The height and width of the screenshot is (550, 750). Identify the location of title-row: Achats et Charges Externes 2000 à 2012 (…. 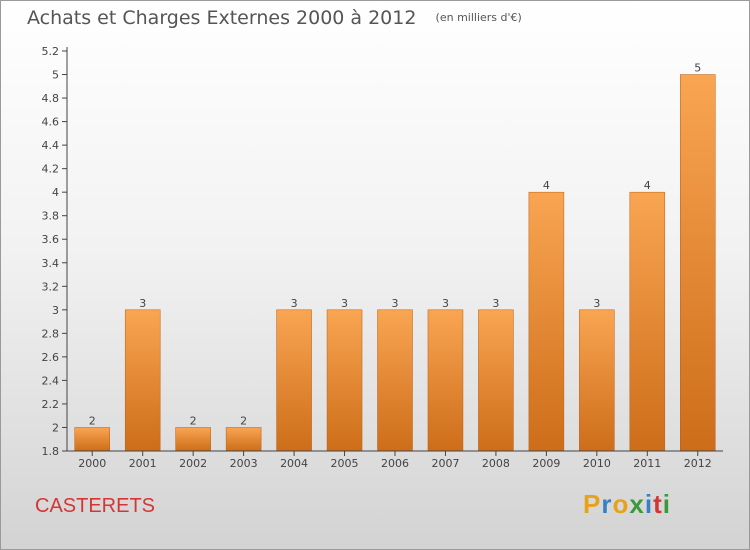
(274, 18).